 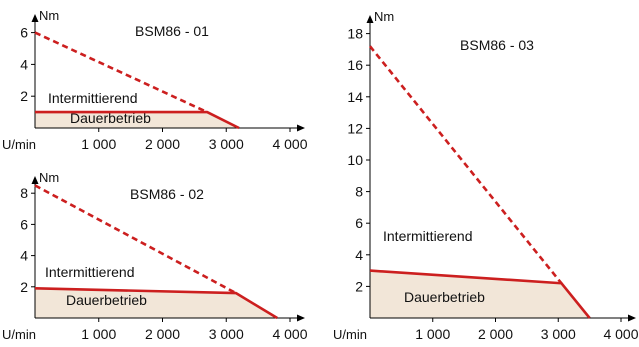 I want to click on chart-title: BSM86 - 03, so click(x=497, y=45).